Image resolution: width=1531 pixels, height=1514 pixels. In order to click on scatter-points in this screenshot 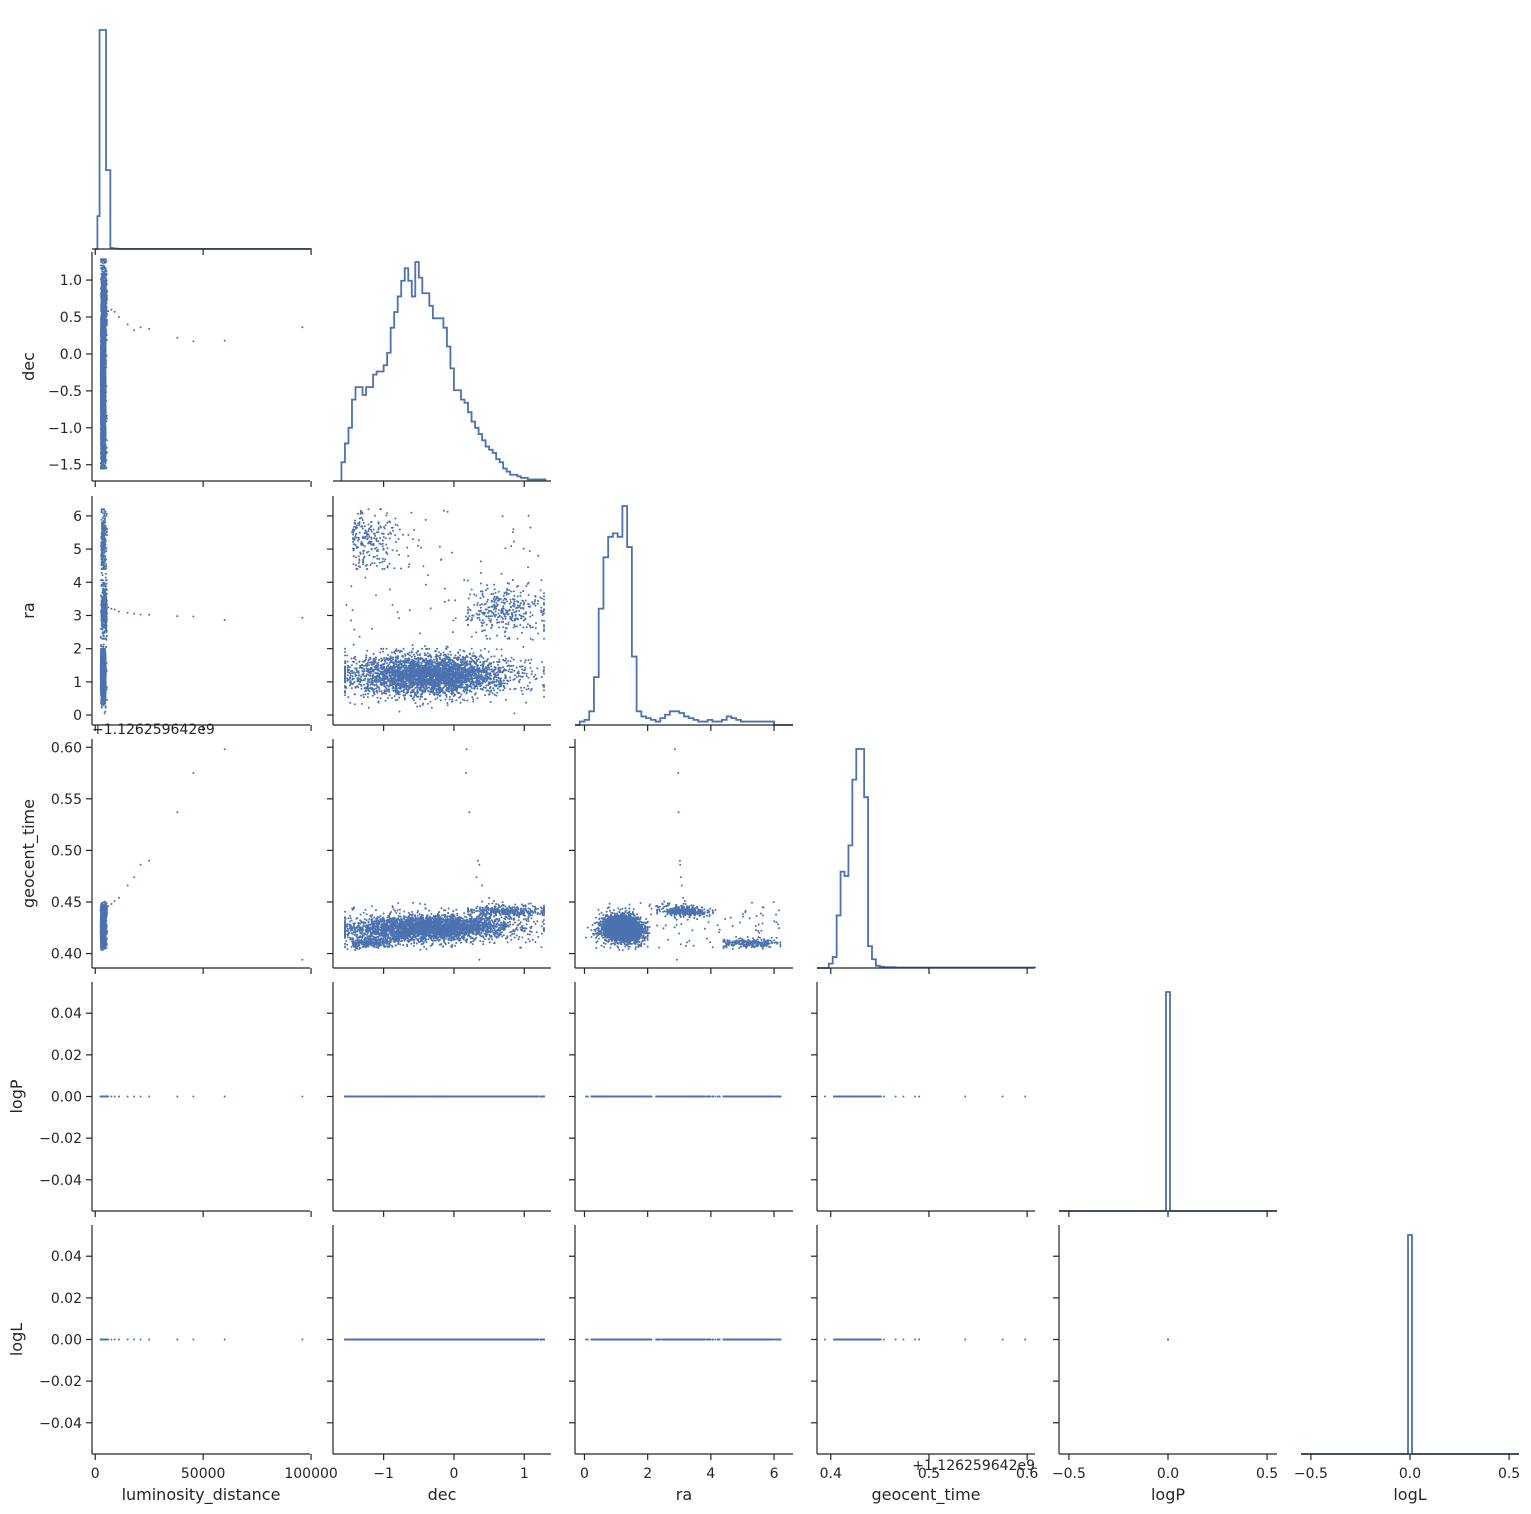, I will do `click(202, 363)`.